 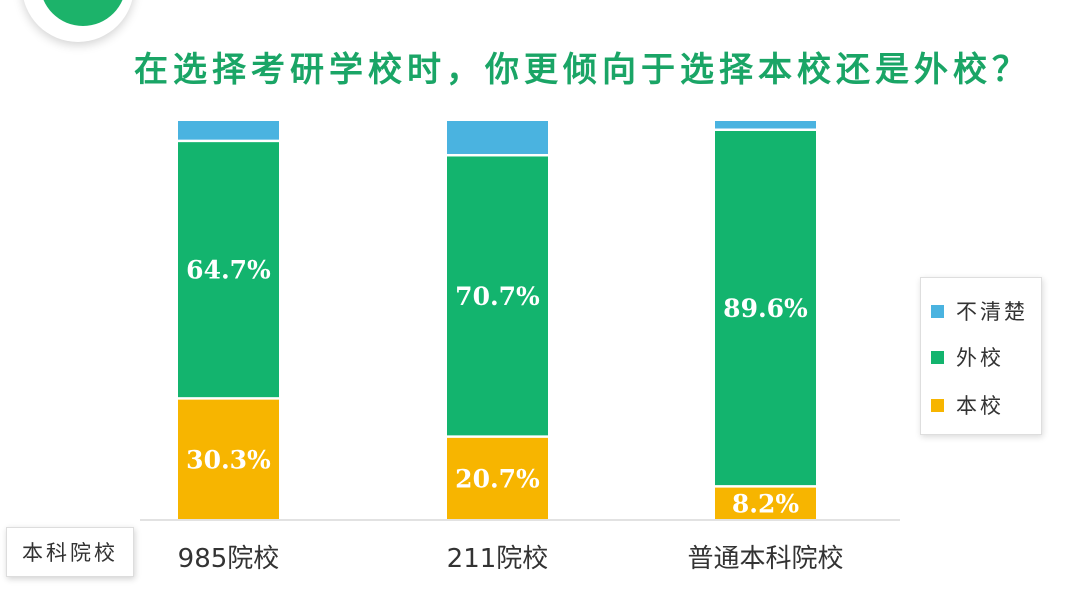 What do you see at coordinates (70, 552) in the screenshot?
I see `x-axis-label: 本科院校` at bounding box center [70, 552].